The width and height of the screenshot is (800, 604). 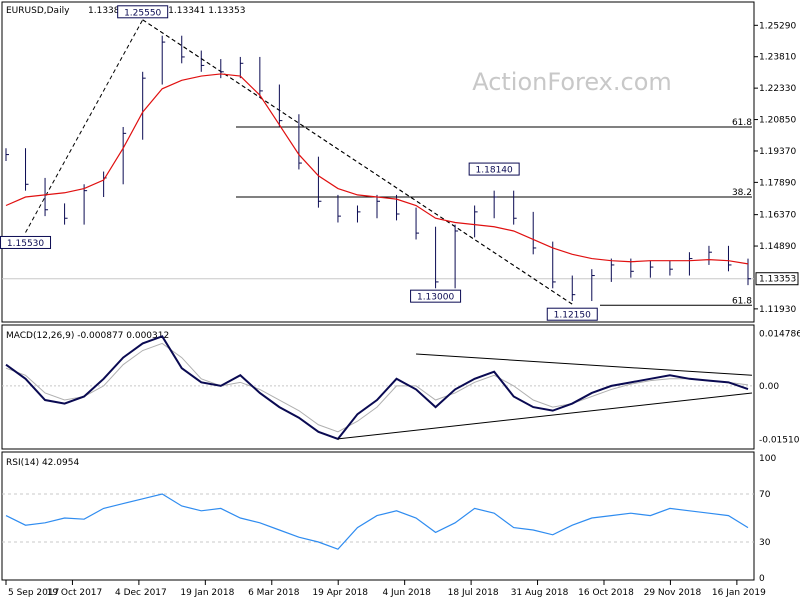 I want to click on rsi-layer, so click(x=378, y=521).